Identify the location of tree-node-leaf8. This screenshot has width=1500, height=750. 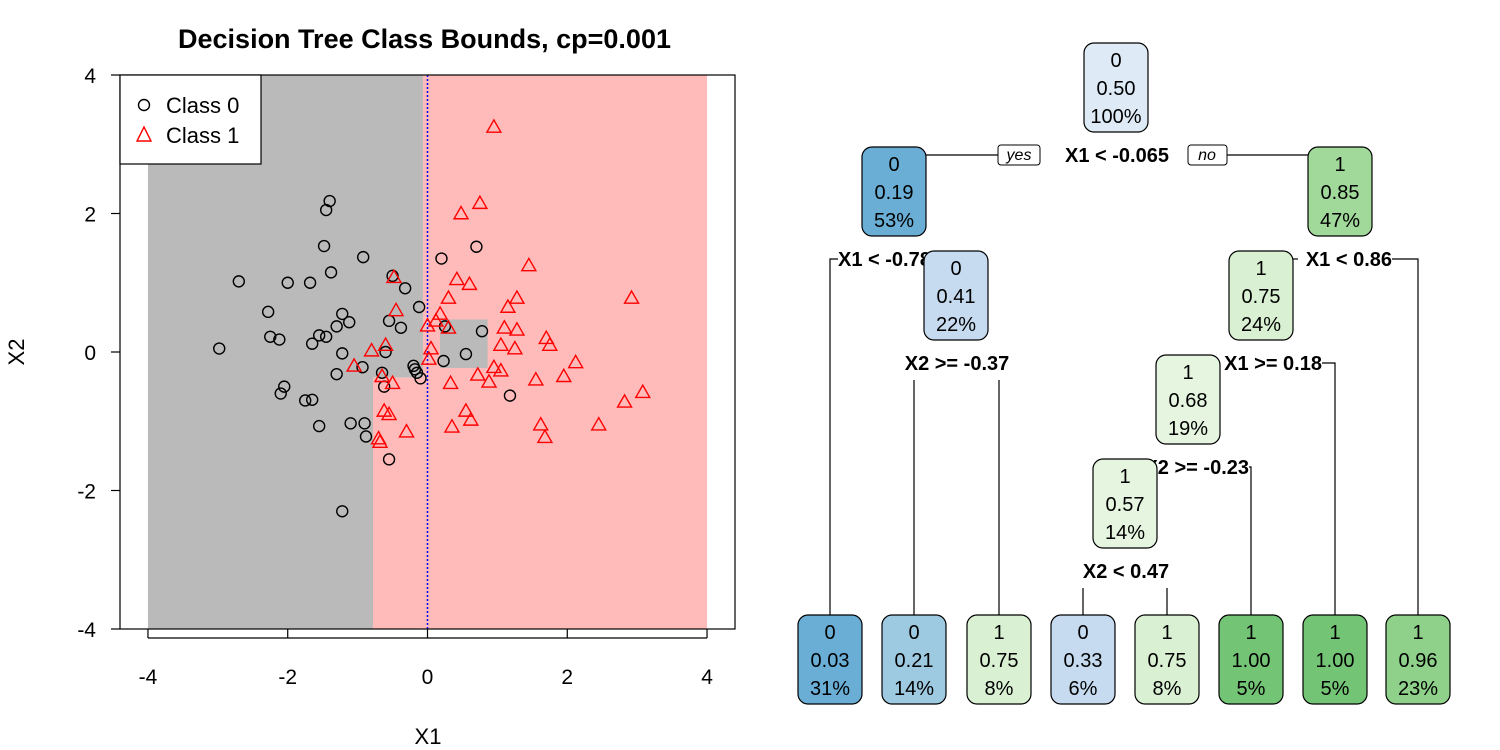
(1418, 659).